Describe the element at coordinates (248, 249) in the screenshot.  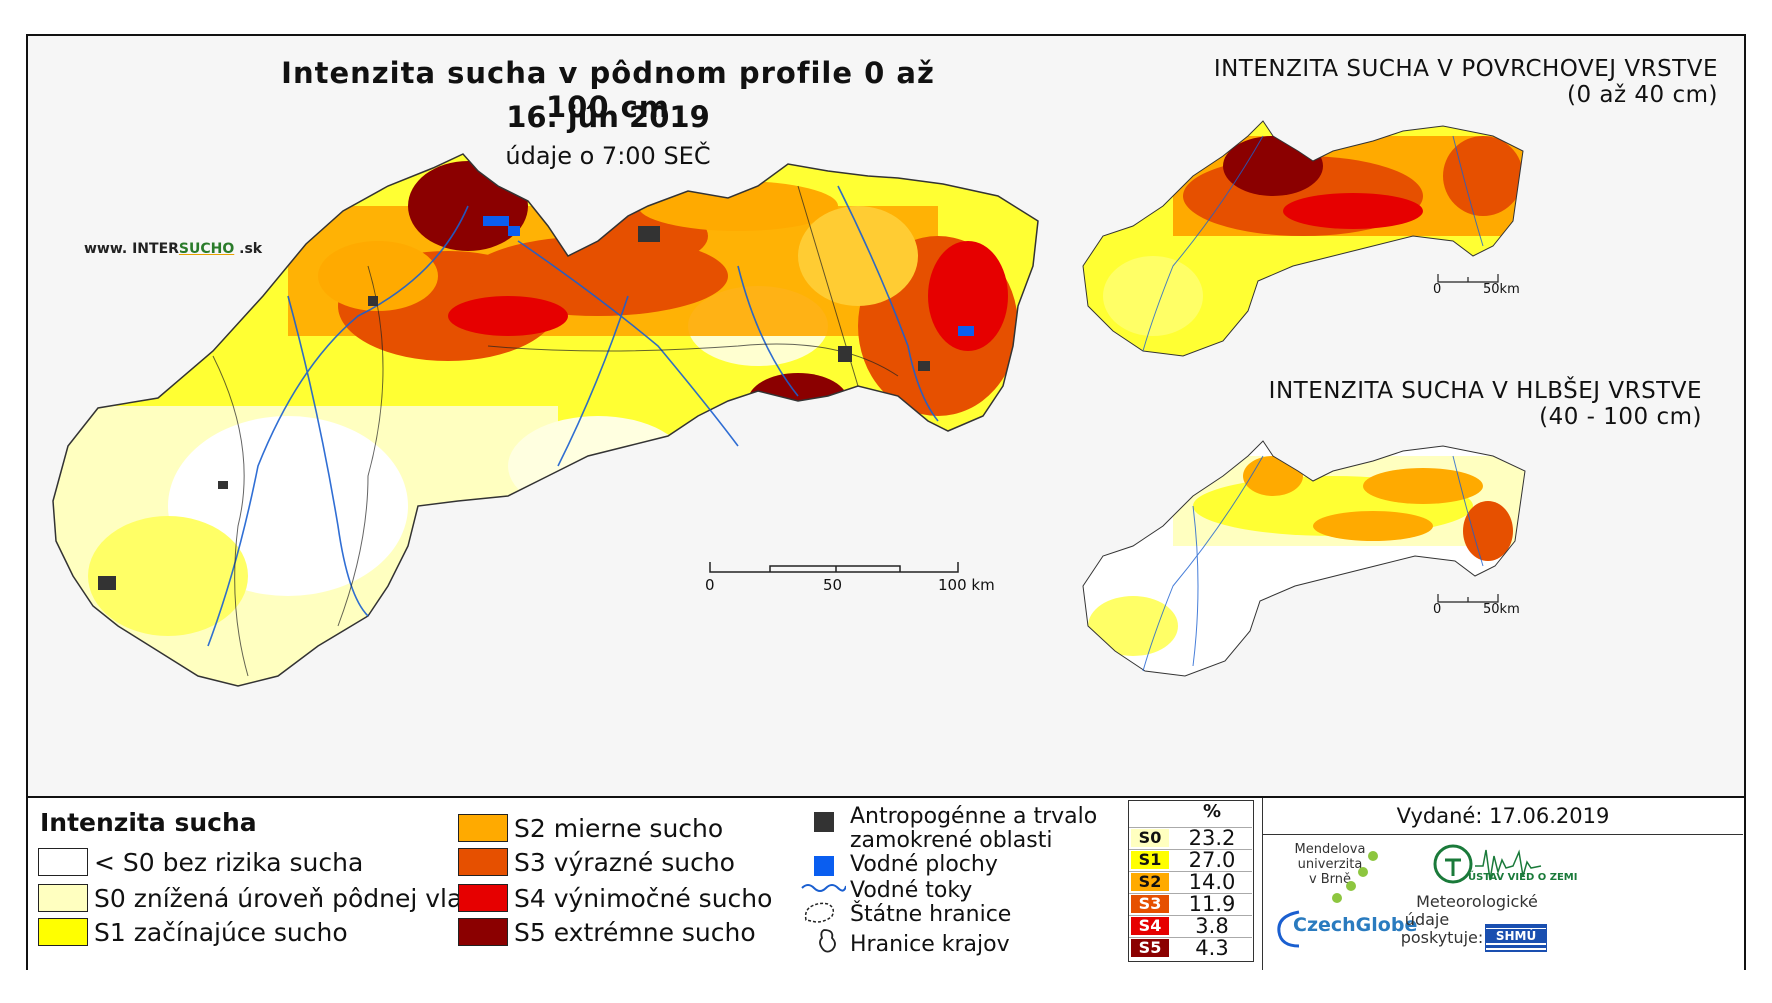
I see `website-suffix: .sk` at that location.